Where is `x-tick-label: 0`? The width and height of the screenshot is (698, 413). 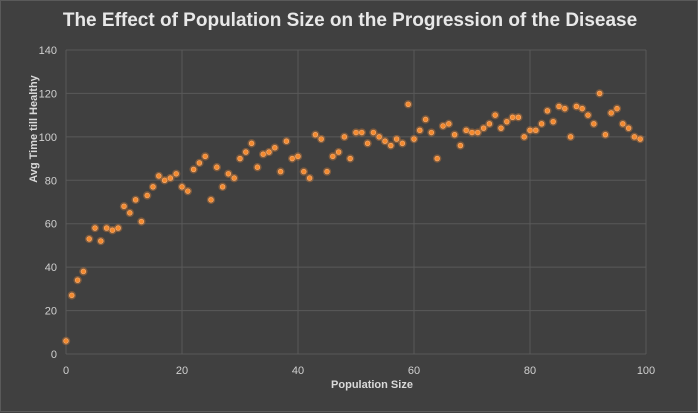
x-tick-label: 0 is located at coordinates (66, 371).